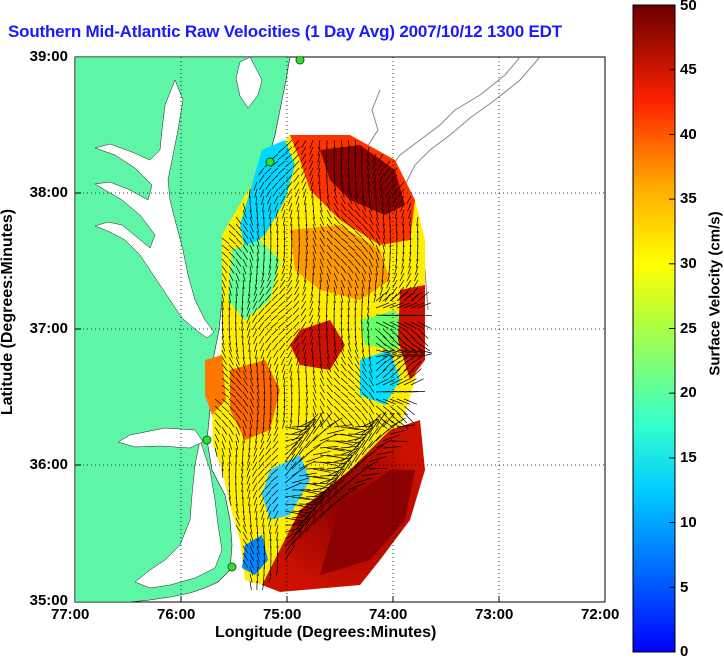 Image resolution: width=724 pixels, height=660 pixels. What do you see at coordinates (688, 69) in the screenshot?
I see `colorbar-tick-label: 45` at bounding box center [688, 69].